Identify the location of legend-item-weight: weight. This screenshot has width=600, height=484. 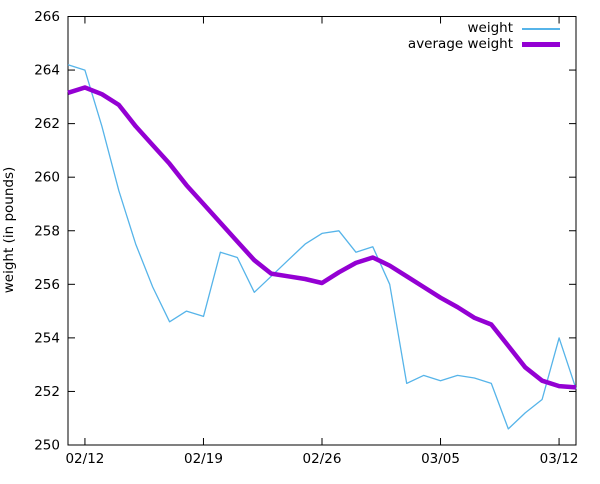
(484, 28).